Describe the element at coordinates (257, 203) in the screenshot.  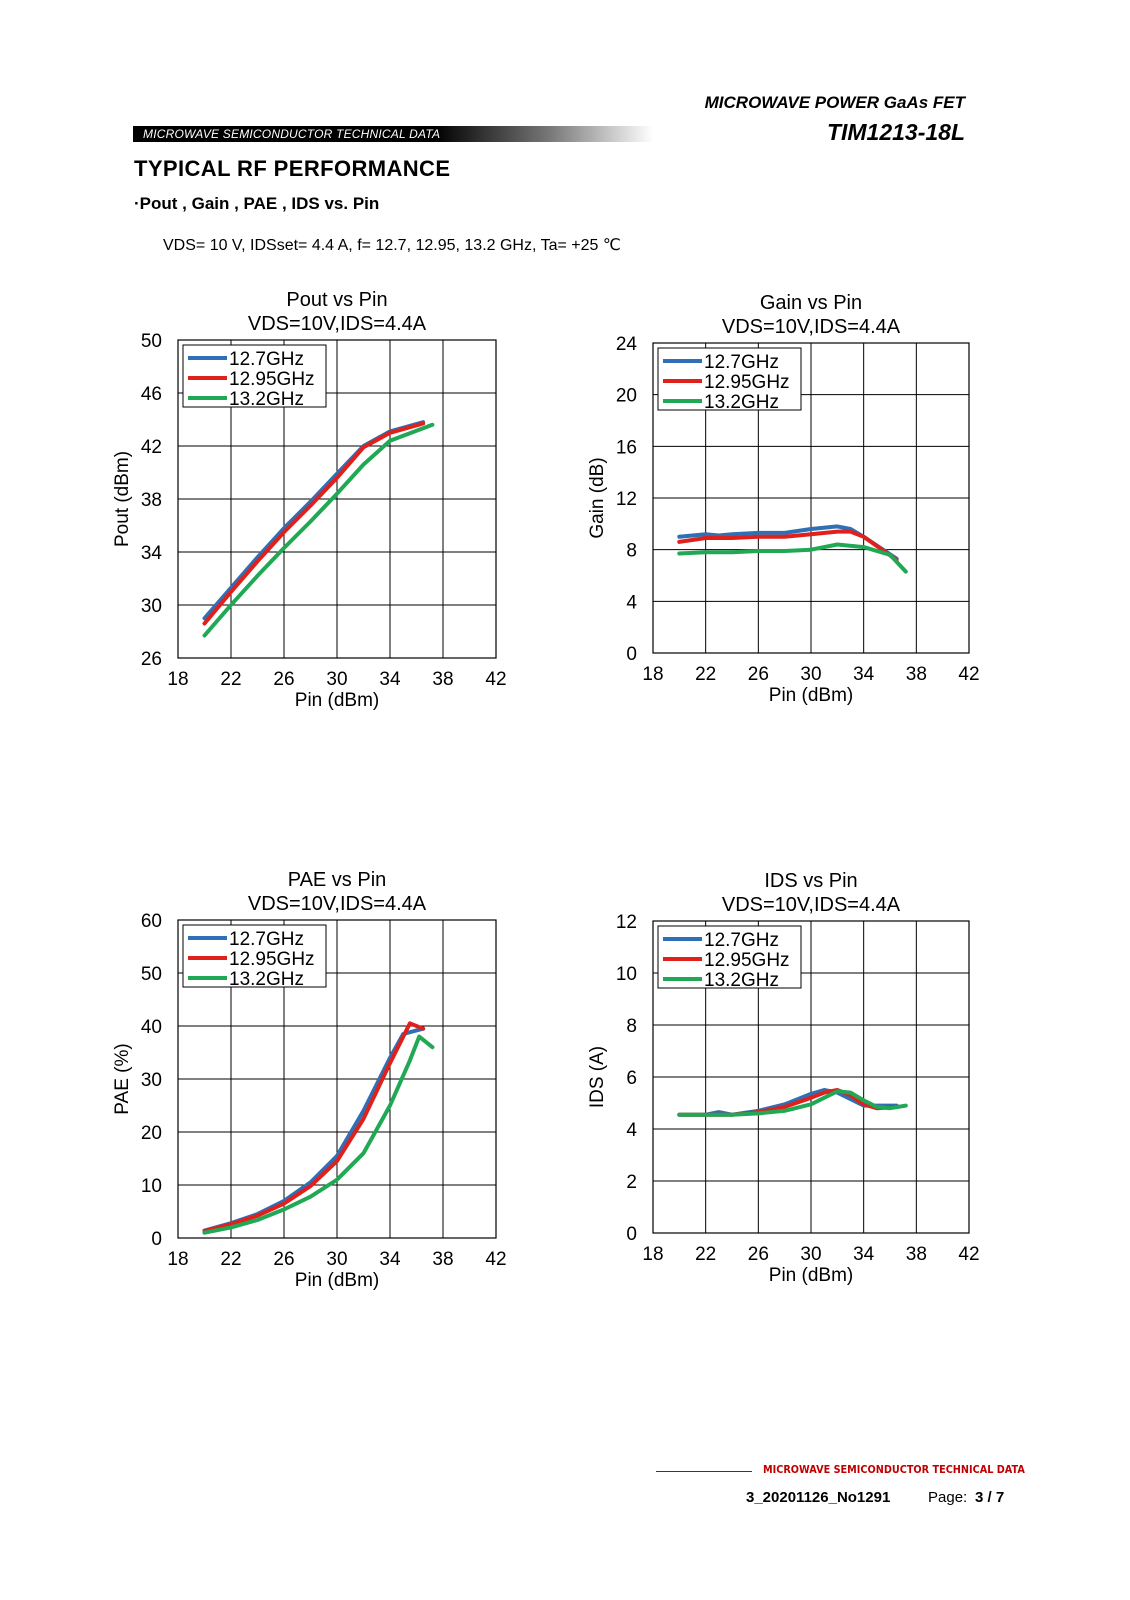
I see `subsection-title: ·Pout , Gain , PAE , IDS vs. Pin` at that location.